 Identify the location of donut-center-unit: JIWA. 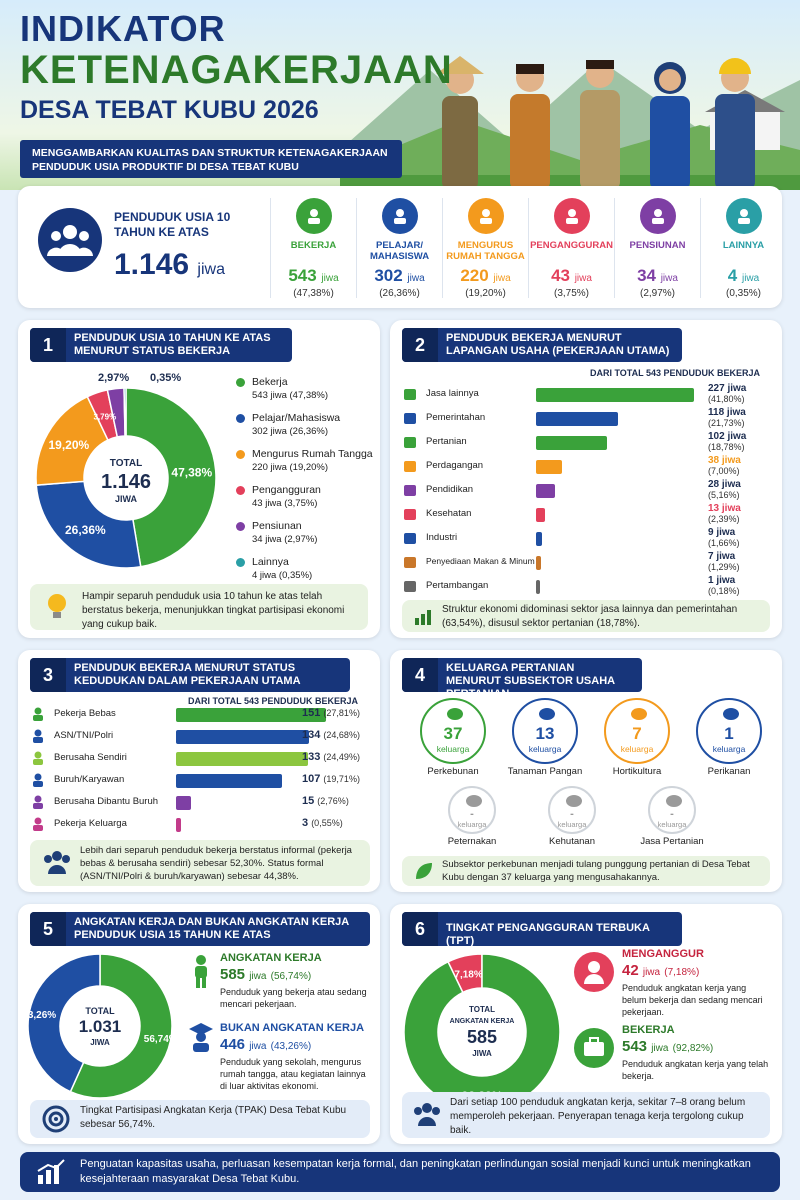
(100, 1042).